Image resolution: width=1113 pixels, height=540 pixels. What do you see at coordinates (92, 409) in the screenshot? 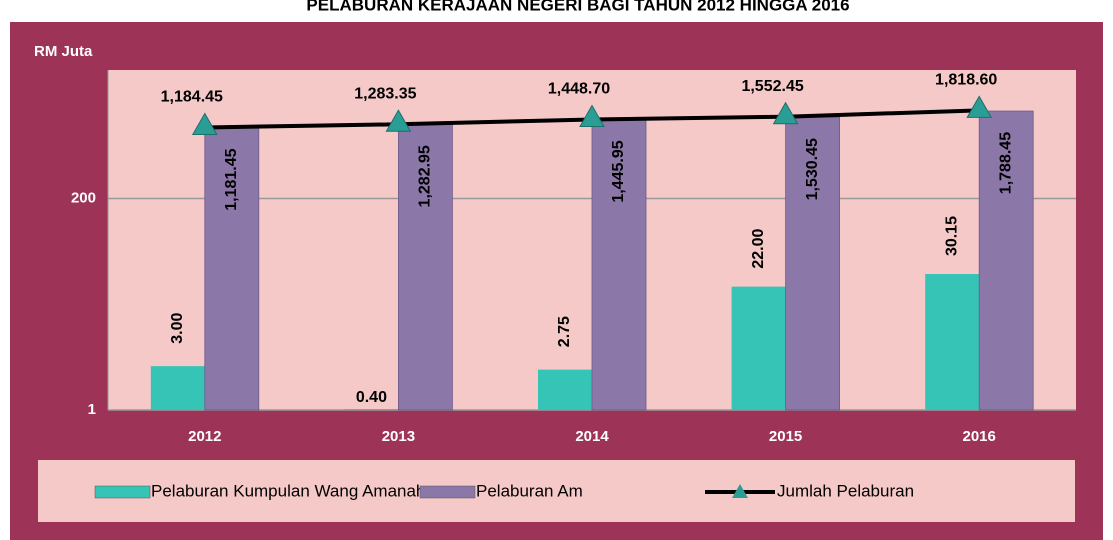
I see `y-tick-label: 1` at bounding box center [92, 409].